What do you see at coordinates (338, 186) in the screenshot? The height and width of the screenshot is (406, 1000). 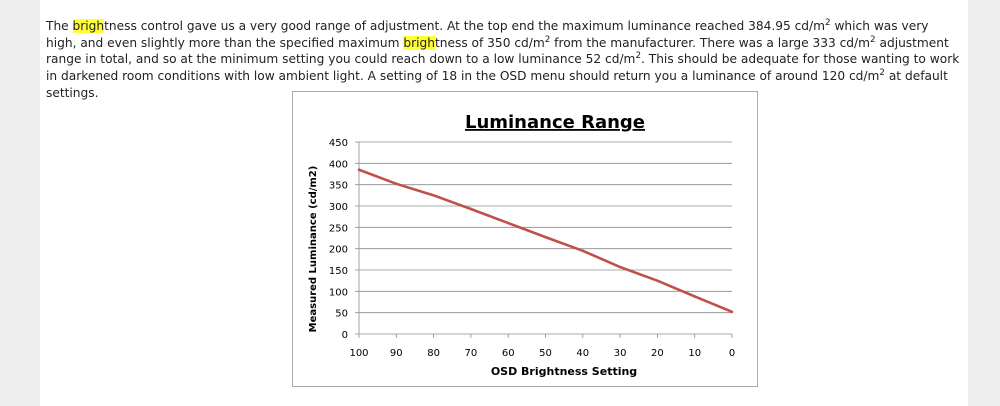 I see `y-tick-label: 350` at bounding box center [338, 186].